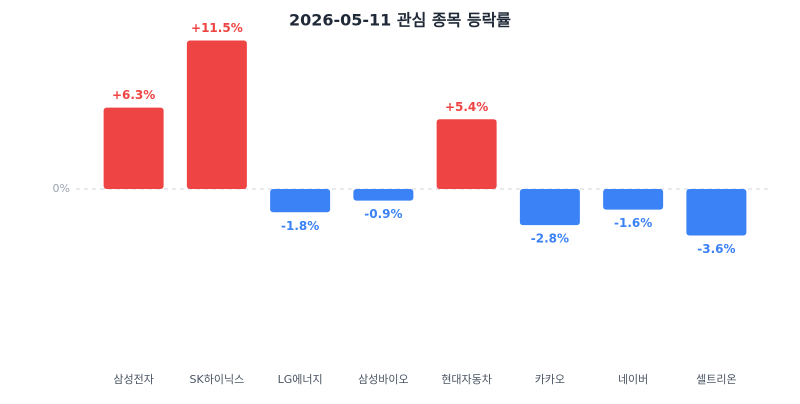 Image resolution: width=800 pixels, height=404 pixels. I want to click on x-tick-label: SK하이닉스, so click(217, 379).